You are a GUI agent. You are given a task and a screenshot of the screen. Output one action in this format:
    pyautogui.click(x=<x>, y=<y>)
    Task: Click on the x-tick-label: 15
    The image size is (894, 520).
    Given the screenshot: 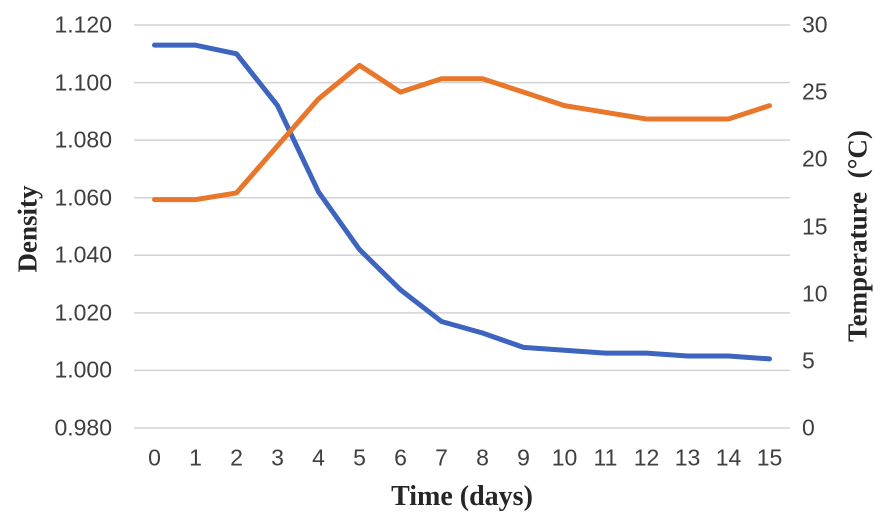 What is the action you would take?
    pyautogui.click(x=769, y=457)
    